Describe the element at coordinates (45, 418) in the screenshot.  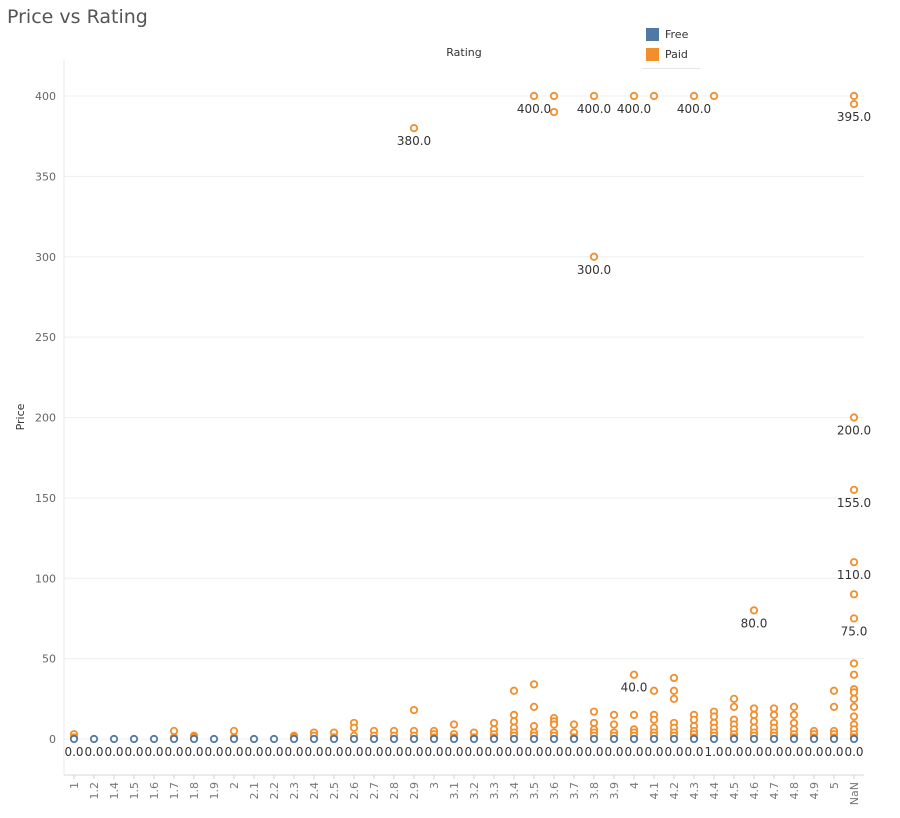
I see `y-axis: 0 50 100 150 200 250 300 350 400` at that location.